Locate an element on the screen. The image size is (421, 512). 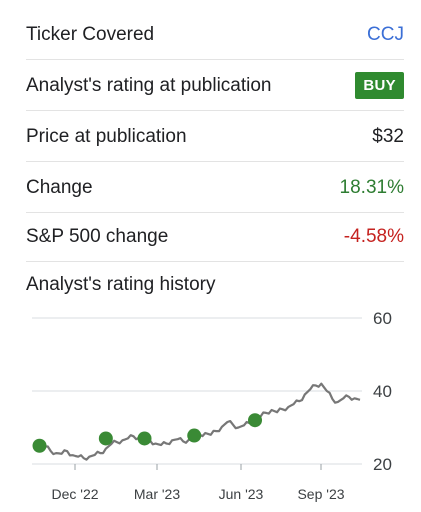
price-label: Price at publication is located at coordinates (106, 136).